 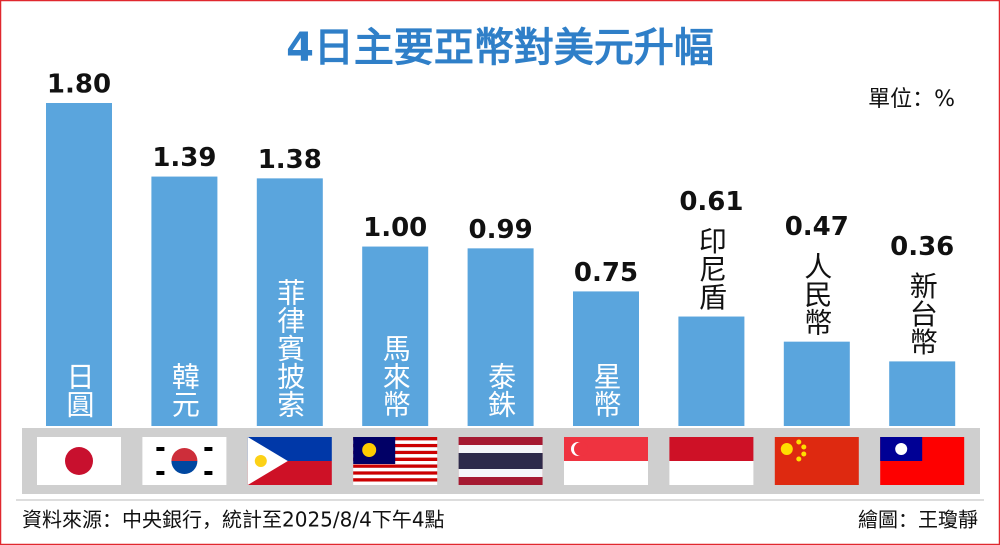 What do you see at coordinates (233, 520) in the screenshot?
I see `source-note: 資料來源：中央銀行，統計至2025/8/4下午4點` at bounding box center [233, 520].